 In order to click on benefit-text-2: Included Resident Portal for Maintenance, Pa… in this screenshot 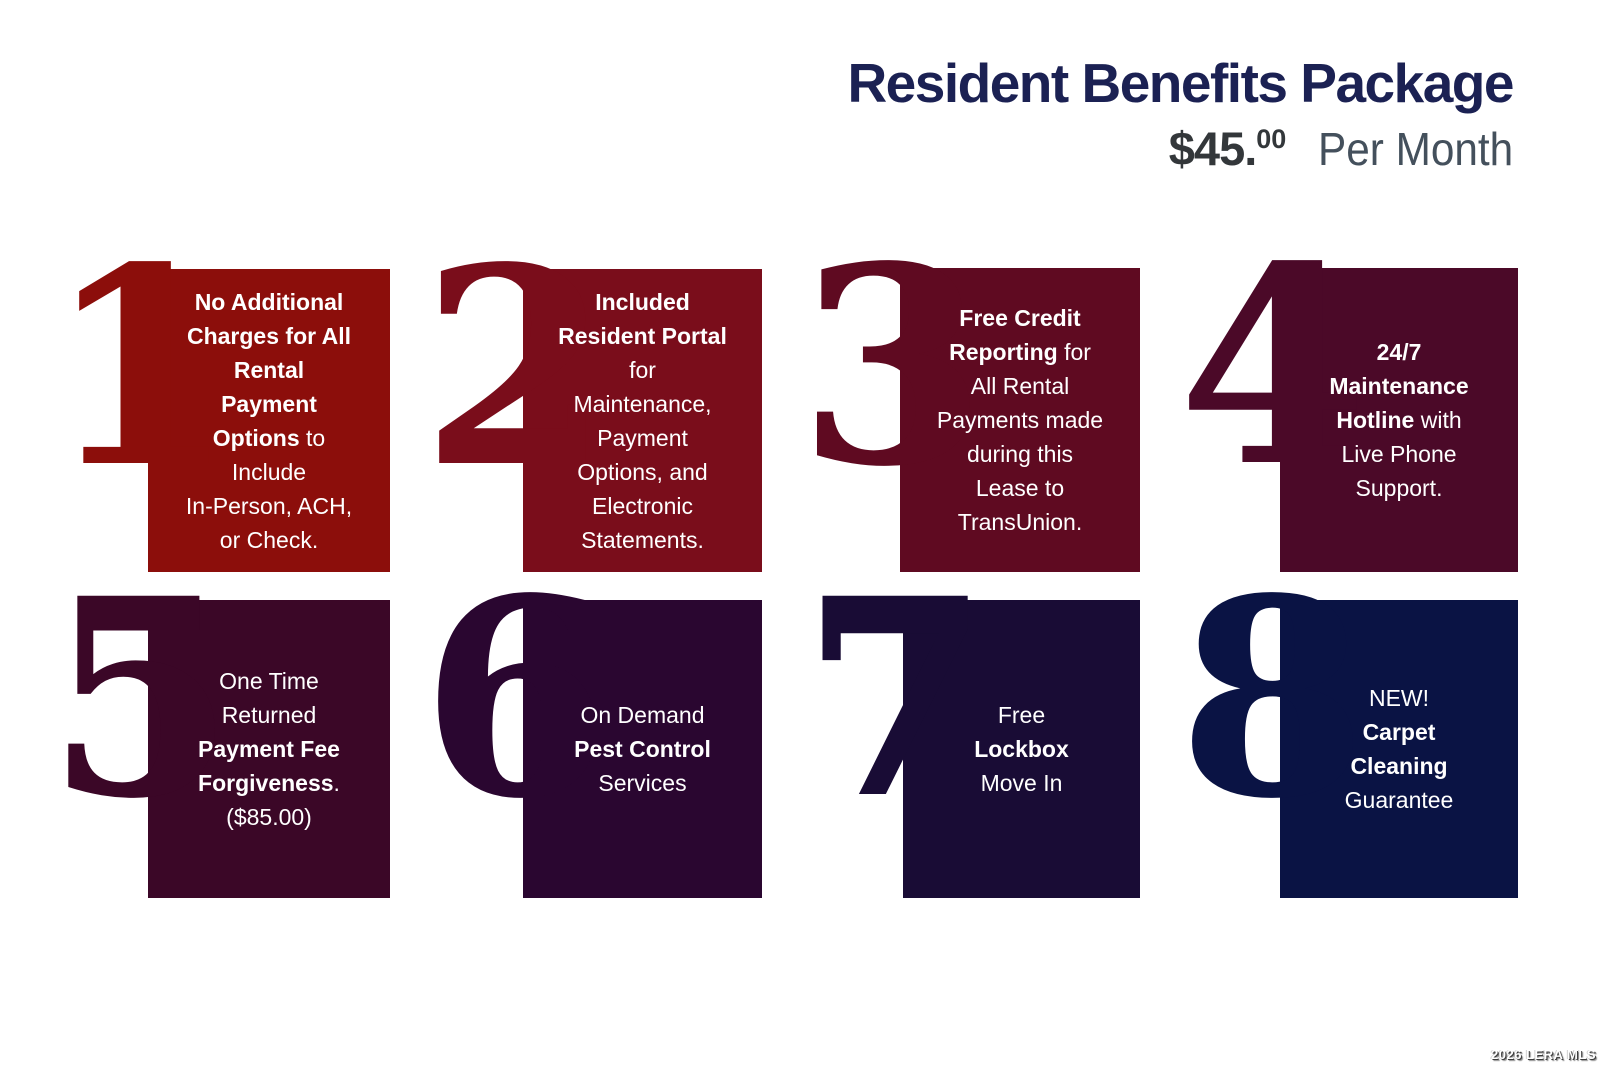, I will do `click(642, 420)`.